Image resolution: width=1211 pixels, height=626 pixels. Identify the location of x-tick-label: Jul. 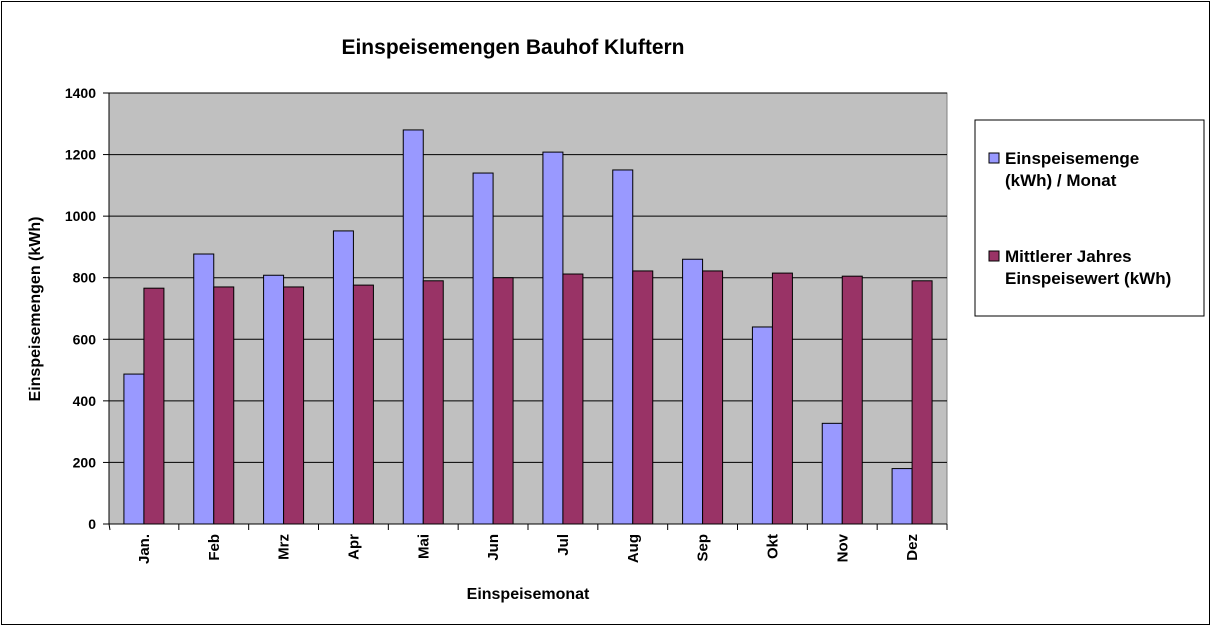
(563, 545).